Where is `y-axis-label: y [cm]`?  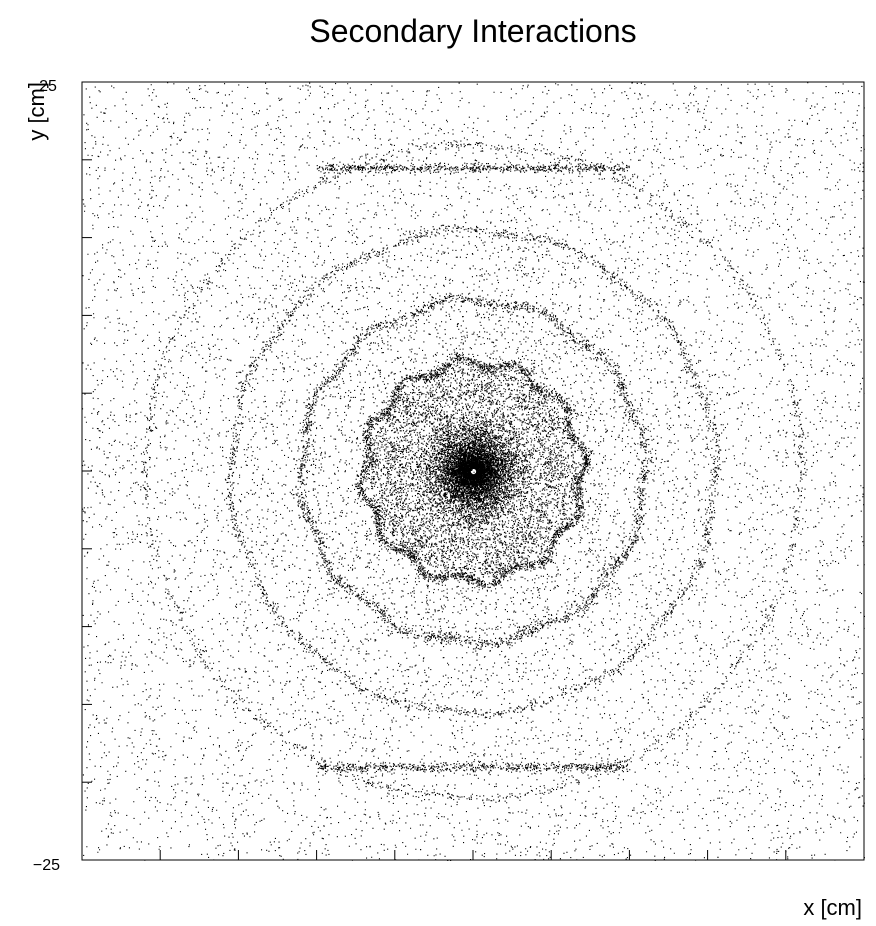 y-axis-label: y [cm] is located at coordinates (36, 111).